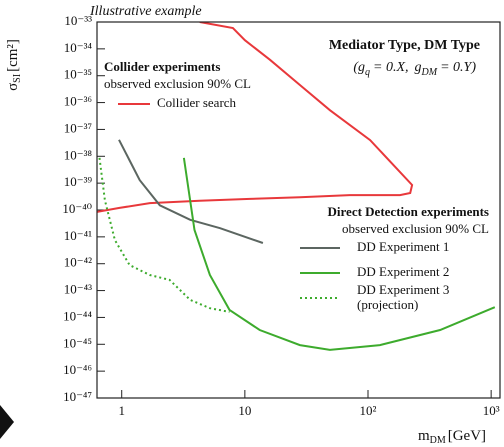 The image size is (504, 447). Describe the element at coordinates (429, 72) in the screenshot. I see `coupling-sub: DM` at that location.